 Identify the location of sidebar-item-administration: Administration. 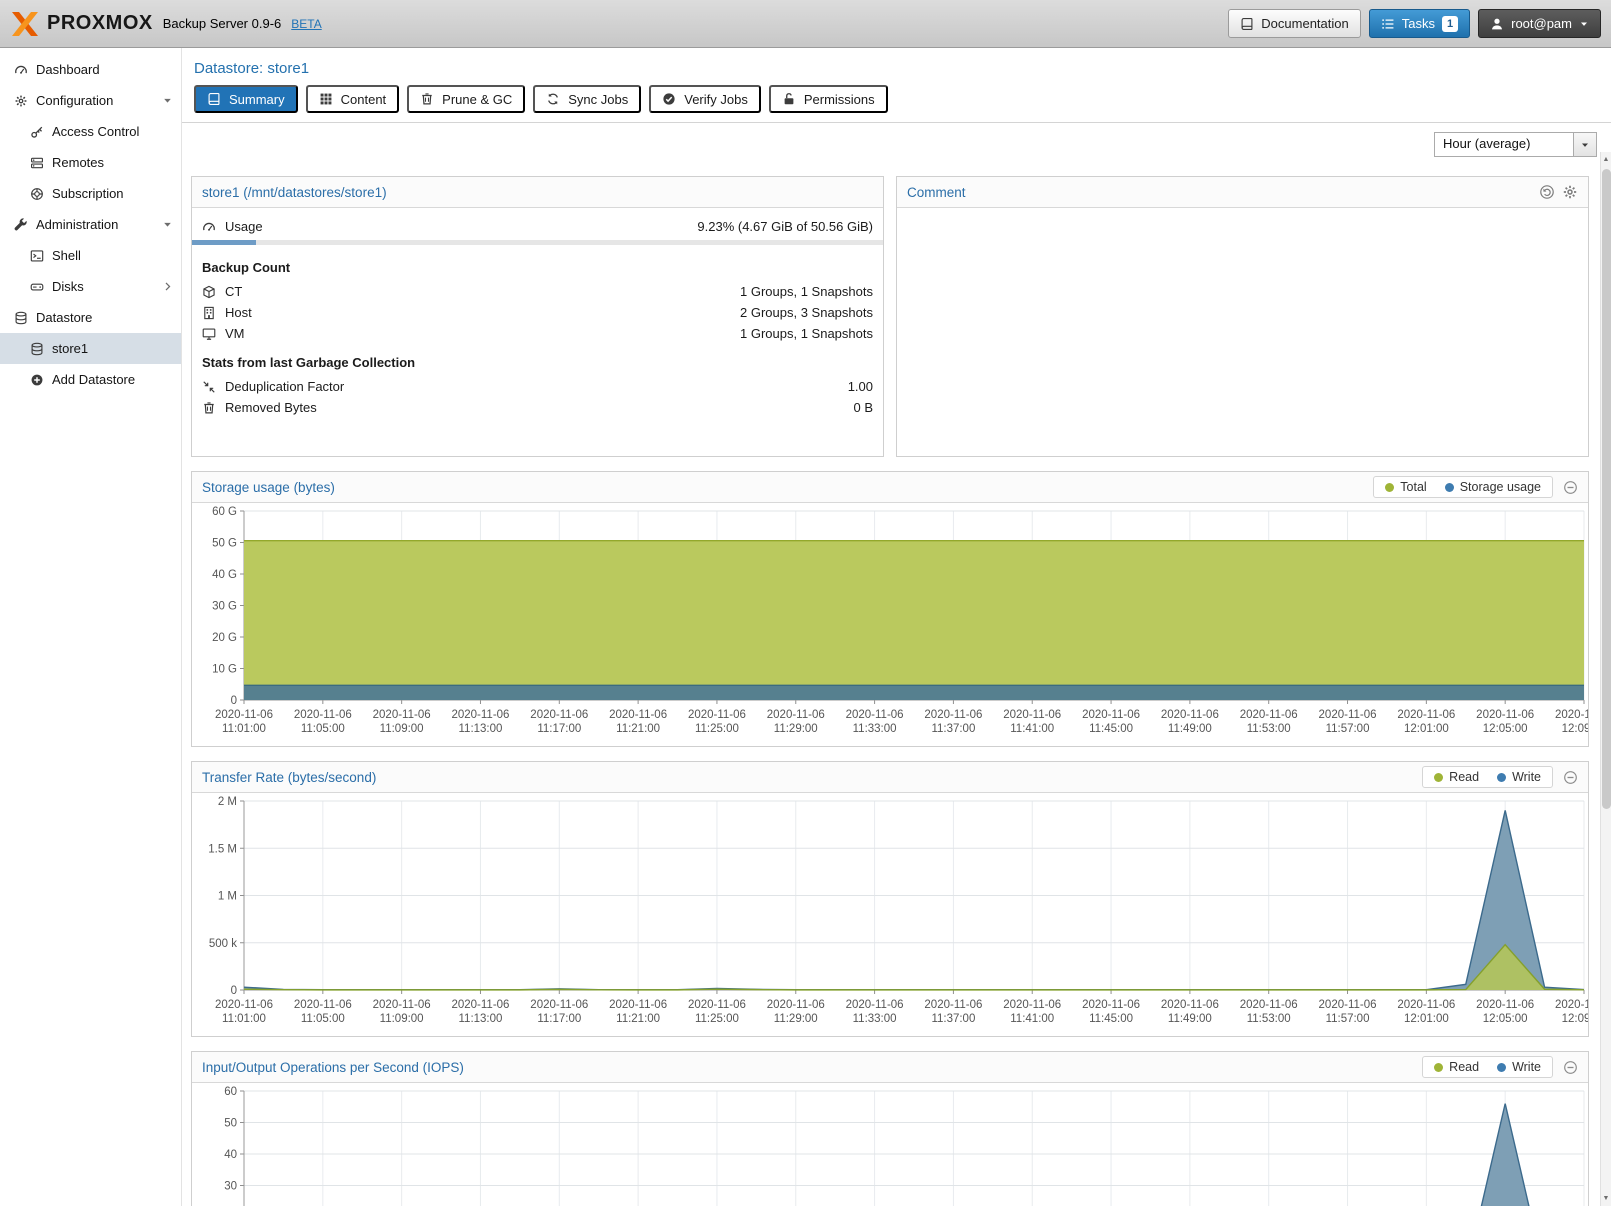
(90, 224).